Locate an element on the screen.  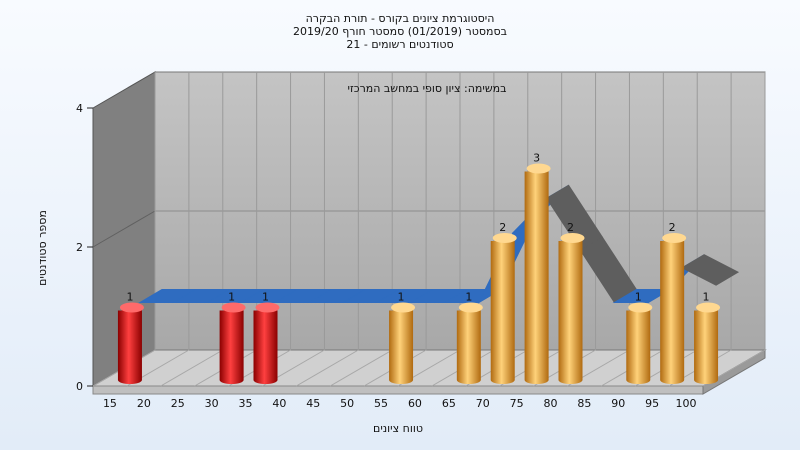
data-label-95: 2 is located at coordinates (672, 227).